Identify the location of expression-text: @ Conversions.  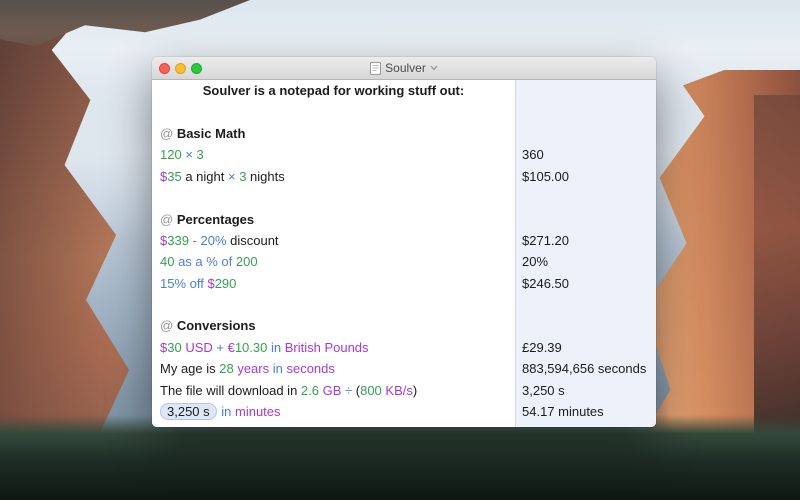
(208, 326).